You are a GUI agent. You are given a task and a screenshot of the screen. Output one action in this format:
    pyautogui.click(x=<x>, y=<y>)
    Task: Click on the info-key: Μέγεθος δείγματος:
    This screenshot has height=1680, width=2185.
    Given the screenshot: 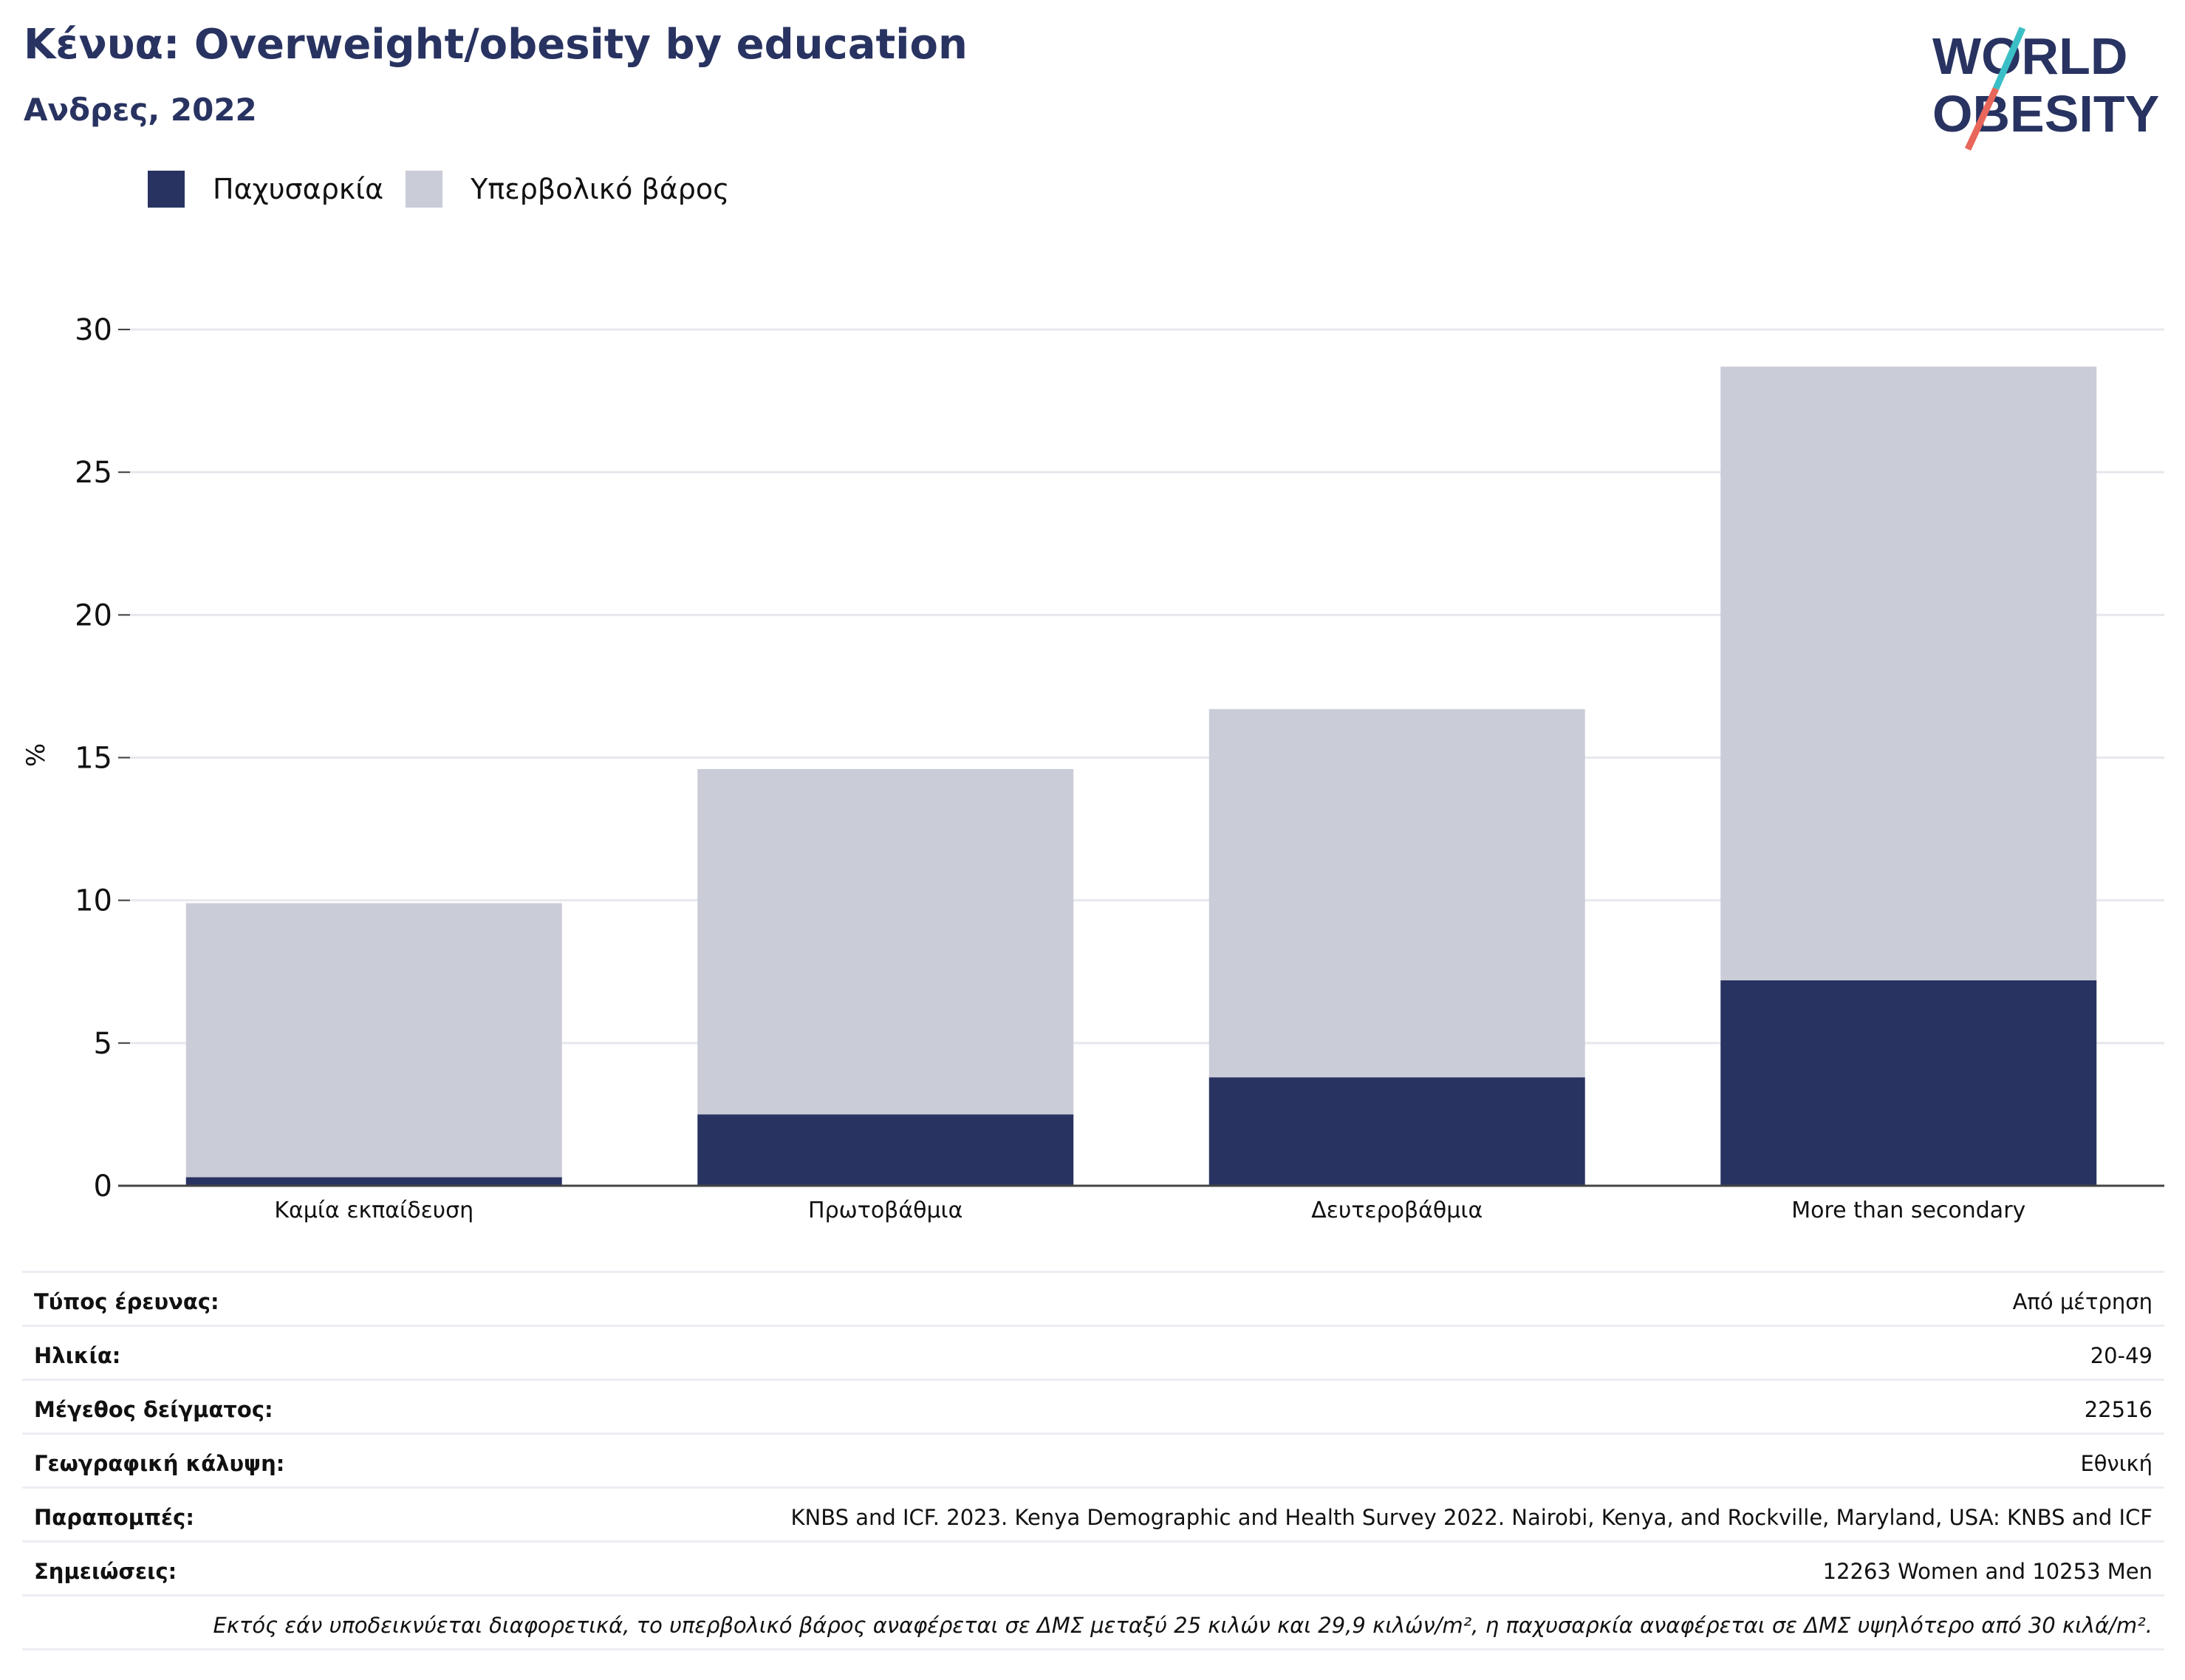 What is the action you would take?
    pyautogui.click(x=153, y=1409)
    